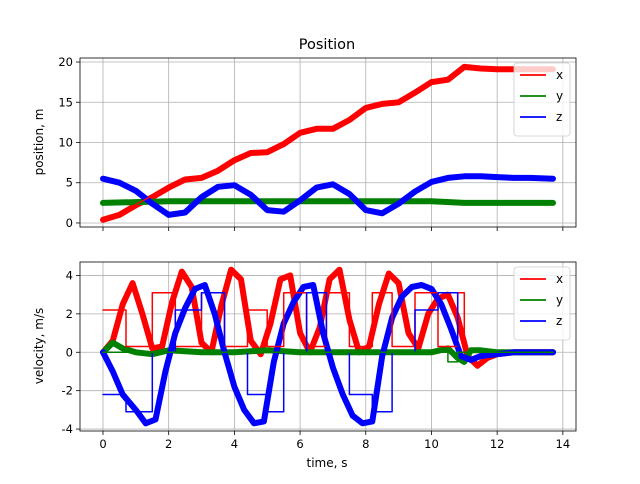 Image resolution: width=640 pixels, height=484 pixels. Describe the element at coordinates (69, 275) in the screenshot. I see `y-tick-label: 4` at that location.